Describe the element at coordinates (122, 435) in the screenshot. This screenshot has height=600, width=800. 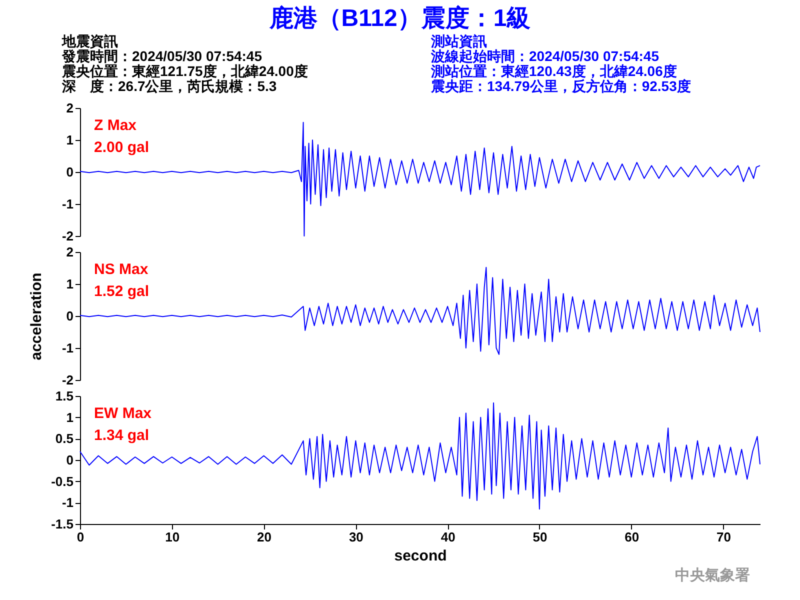
I see `annotation: 1.34 gal` at that location.